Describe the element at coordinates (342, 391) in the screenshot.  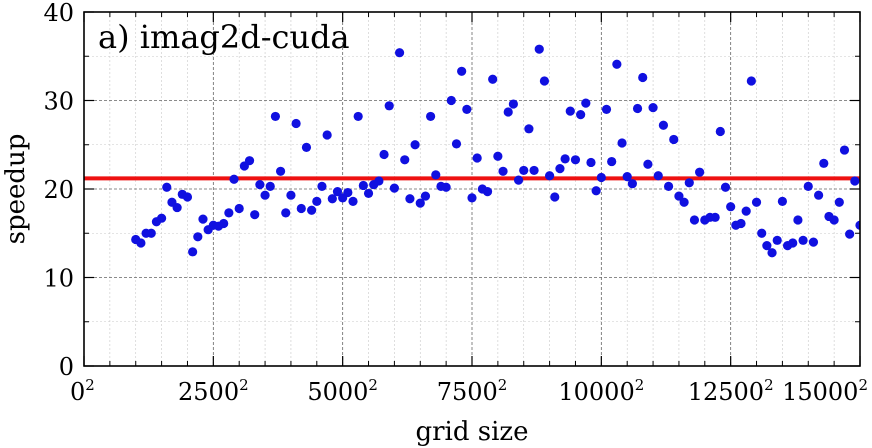
I see `x-tick-label: 50002` at that location.